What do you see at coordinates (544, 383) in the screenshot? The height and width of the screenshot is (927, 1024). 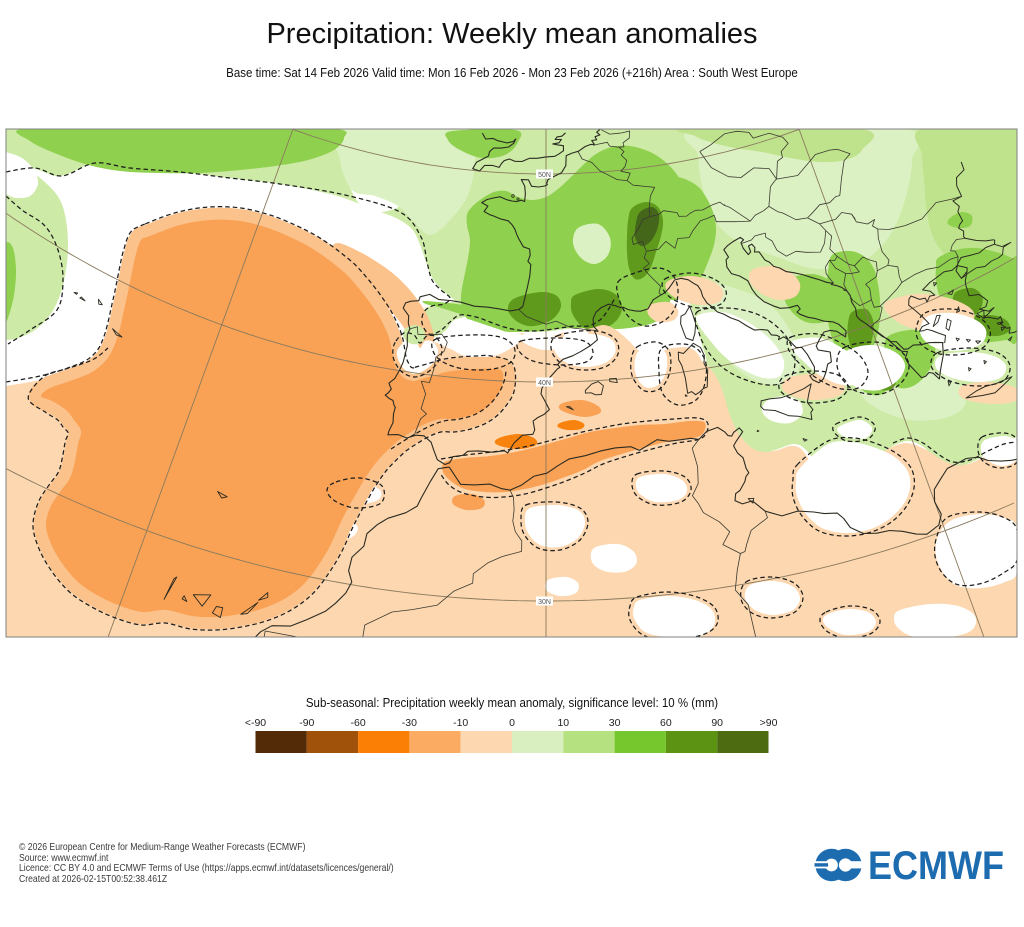 I see `svg-text: 40N` at bounding box center [544, 383].